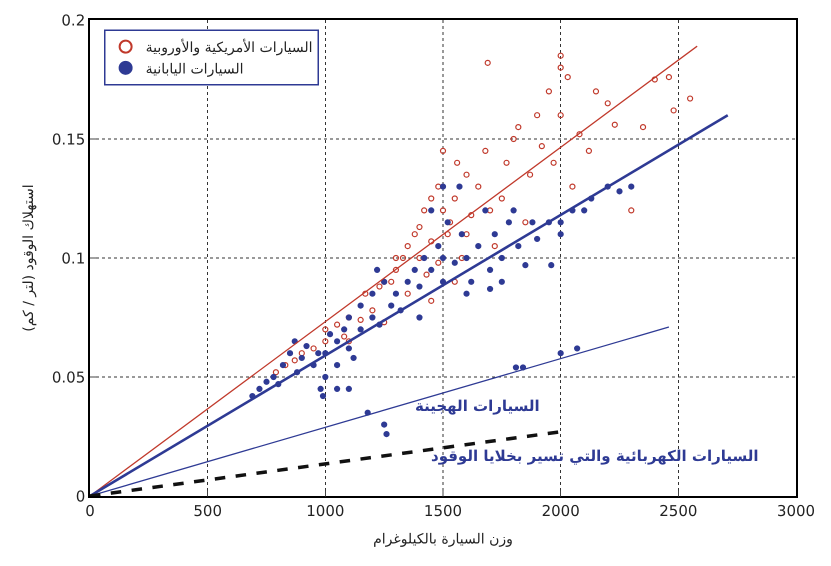  Describe the element at coordinates (229, 47) in the screenshot. I see `legend-label: السيارات الأمريكية والأوروبية` at that location.